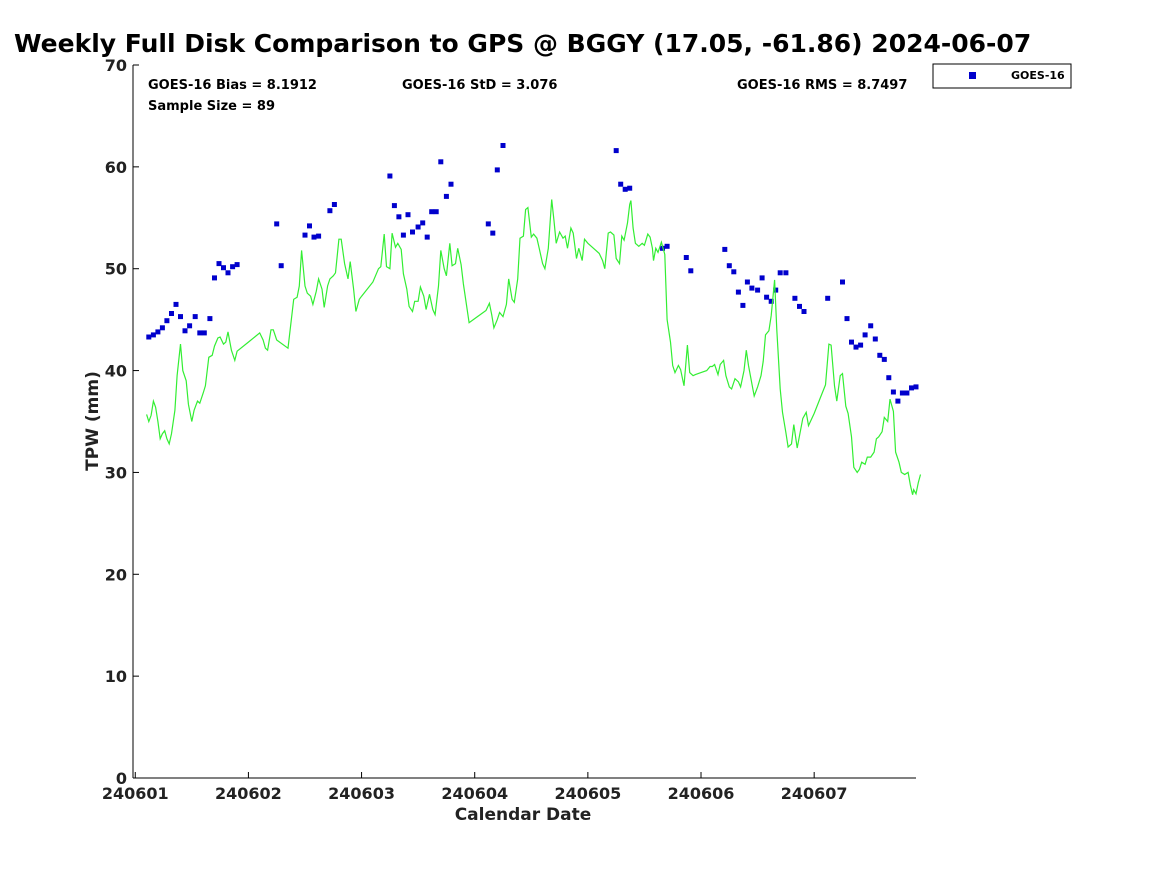 This screenshot has width=1167, height=875. I want to click on y-tick-label: 10, so click(116, 676).